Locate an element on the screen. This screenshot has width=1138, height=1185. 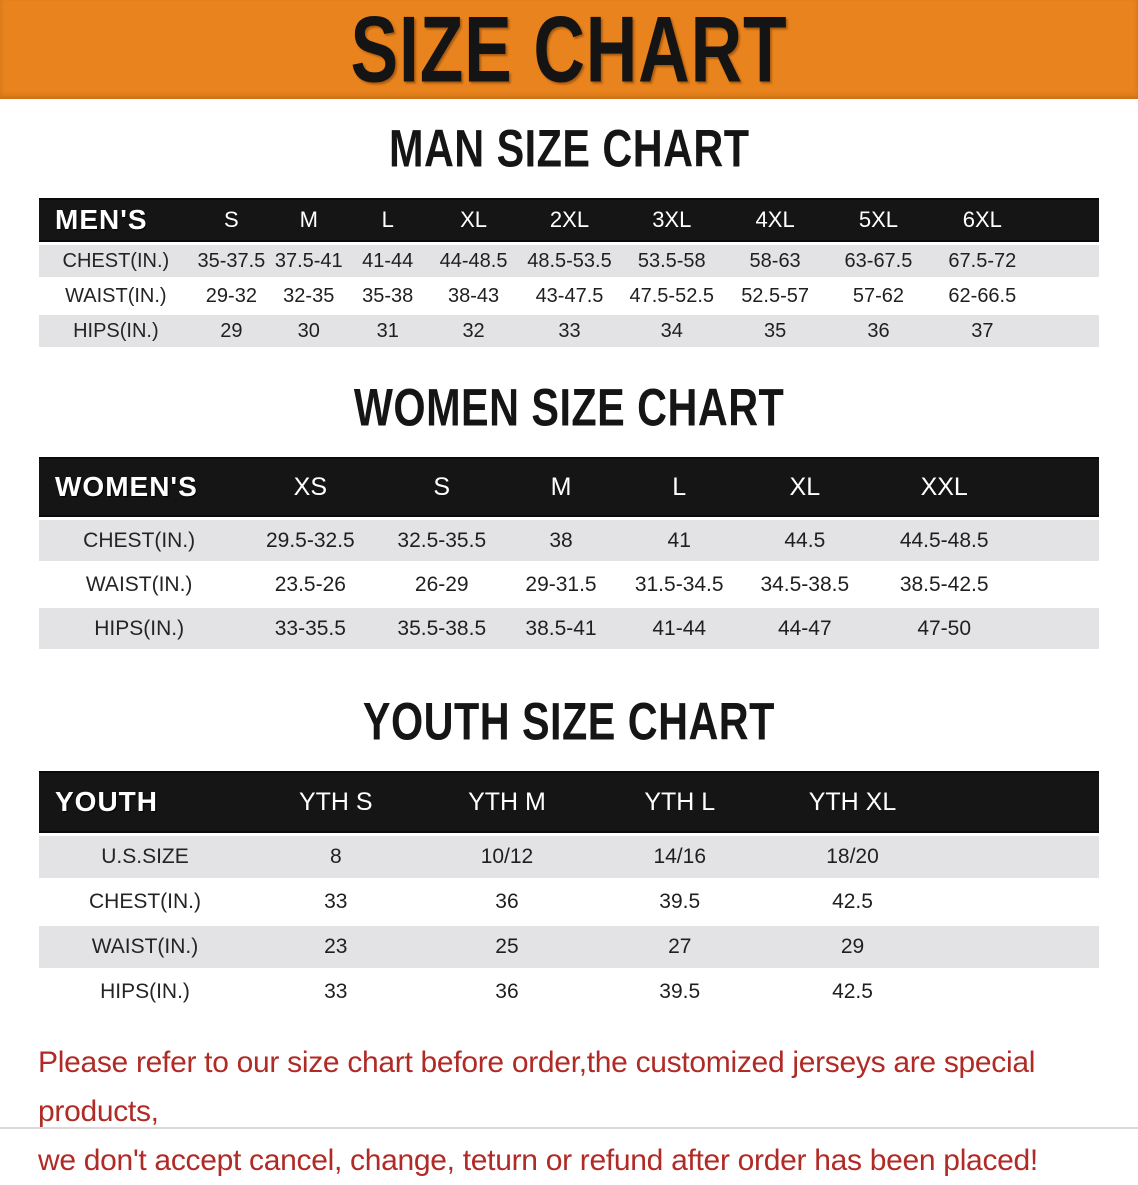
size-value: 23 is located at coordinates (336, 947).